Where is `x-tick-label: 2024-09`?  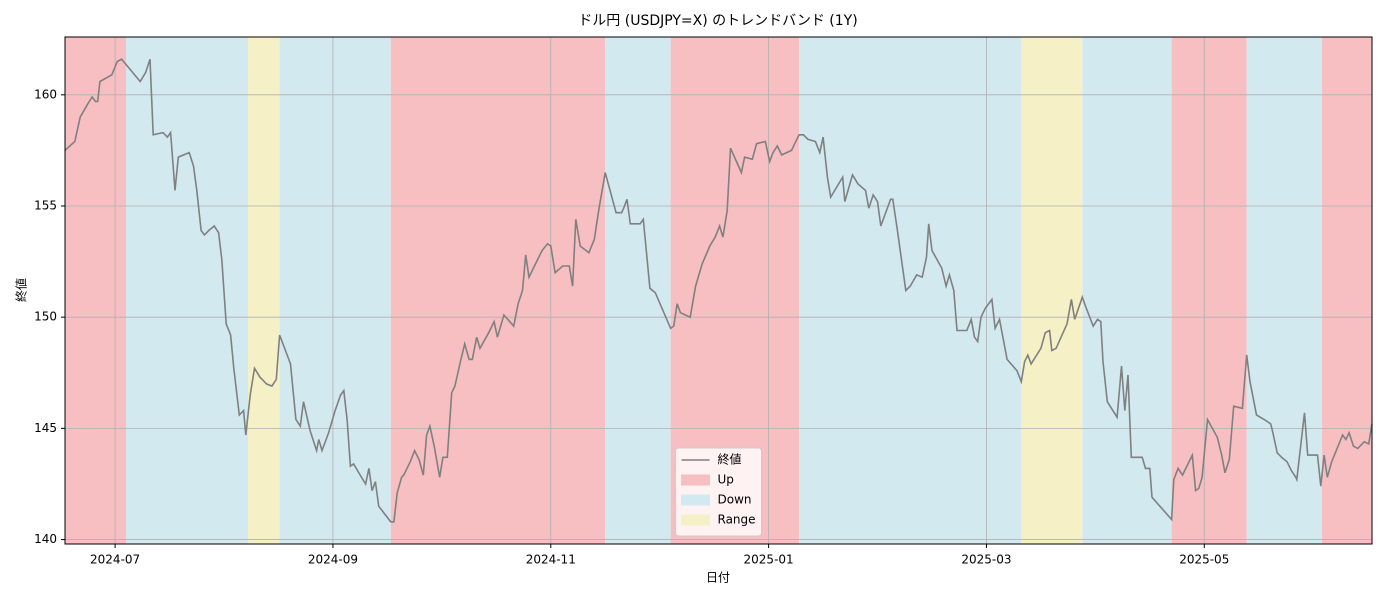 x-tick-label: 2024-09 is located at coordinates (333, 560).